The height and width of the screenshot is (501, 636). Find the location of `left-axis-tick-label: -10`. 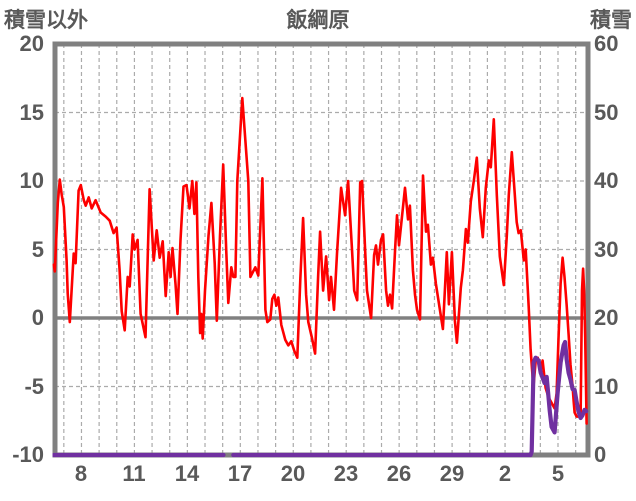

left-axis-tick-label: -10 is located at coordinates (28, 454).